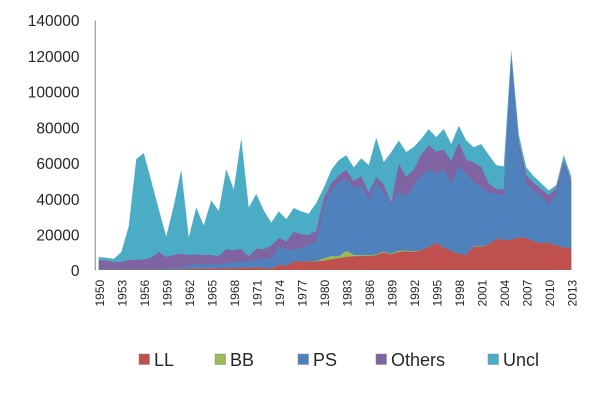 The image size is (600, 400). Describe the element at coordinates (521, 360) in the screenshot. I see `svg-text: Uncl` at that location.